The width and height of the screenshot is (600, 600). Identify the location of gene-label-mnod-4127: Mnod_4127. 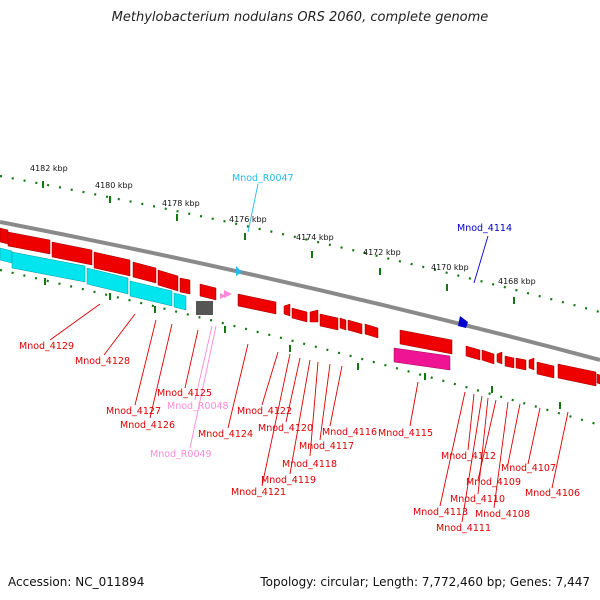
(133, 411).